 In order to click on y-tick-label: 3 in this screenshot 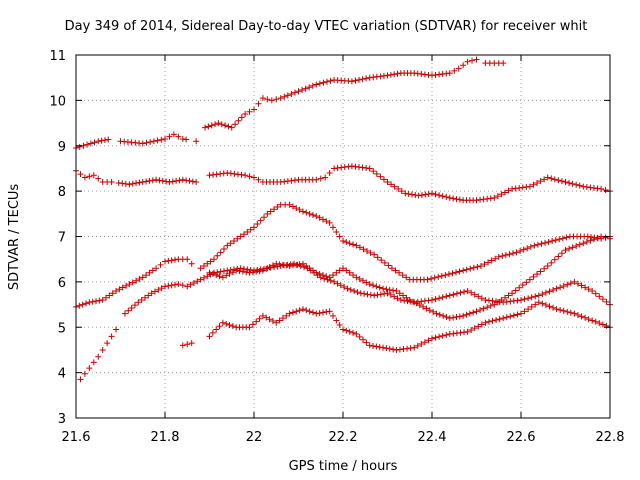, I will do `click(62, 419)`.